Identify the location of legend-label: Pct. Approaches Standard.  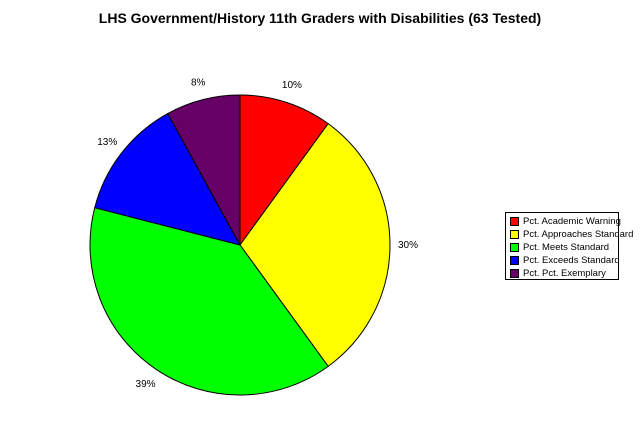
(578, 234).